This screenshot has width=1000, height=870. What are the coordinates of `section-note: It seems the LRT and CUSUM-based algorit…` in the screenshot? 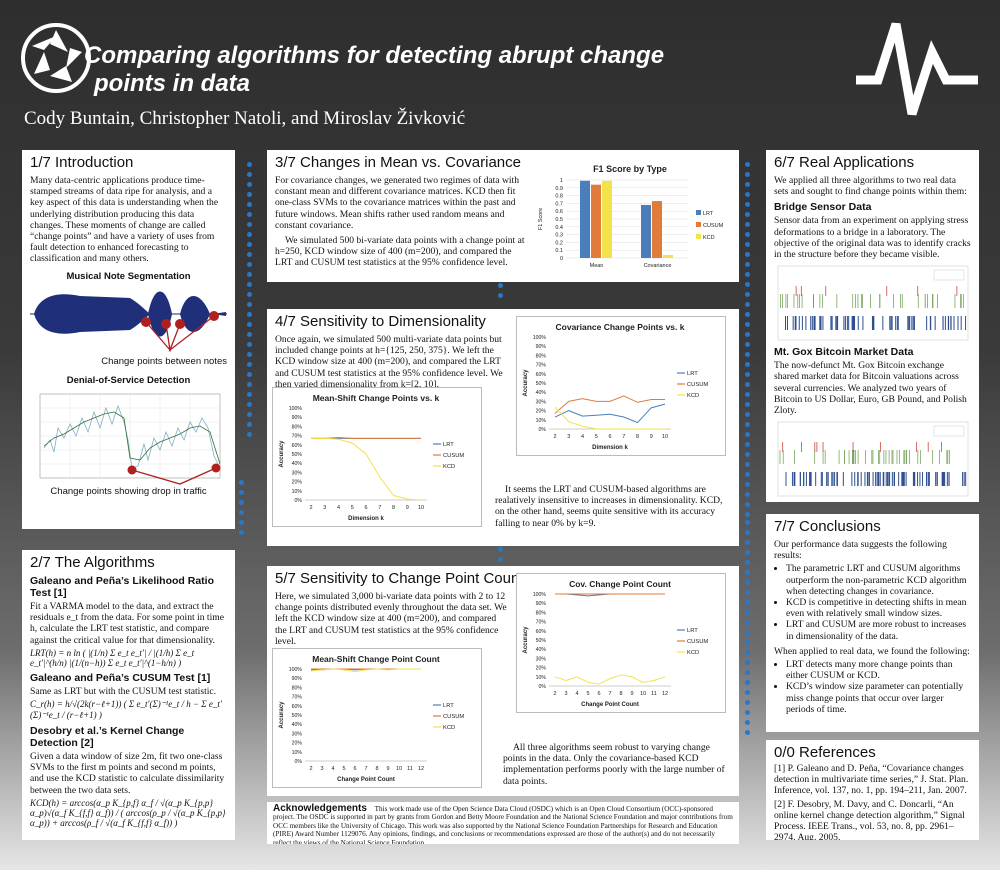 It's located at (609, 506).